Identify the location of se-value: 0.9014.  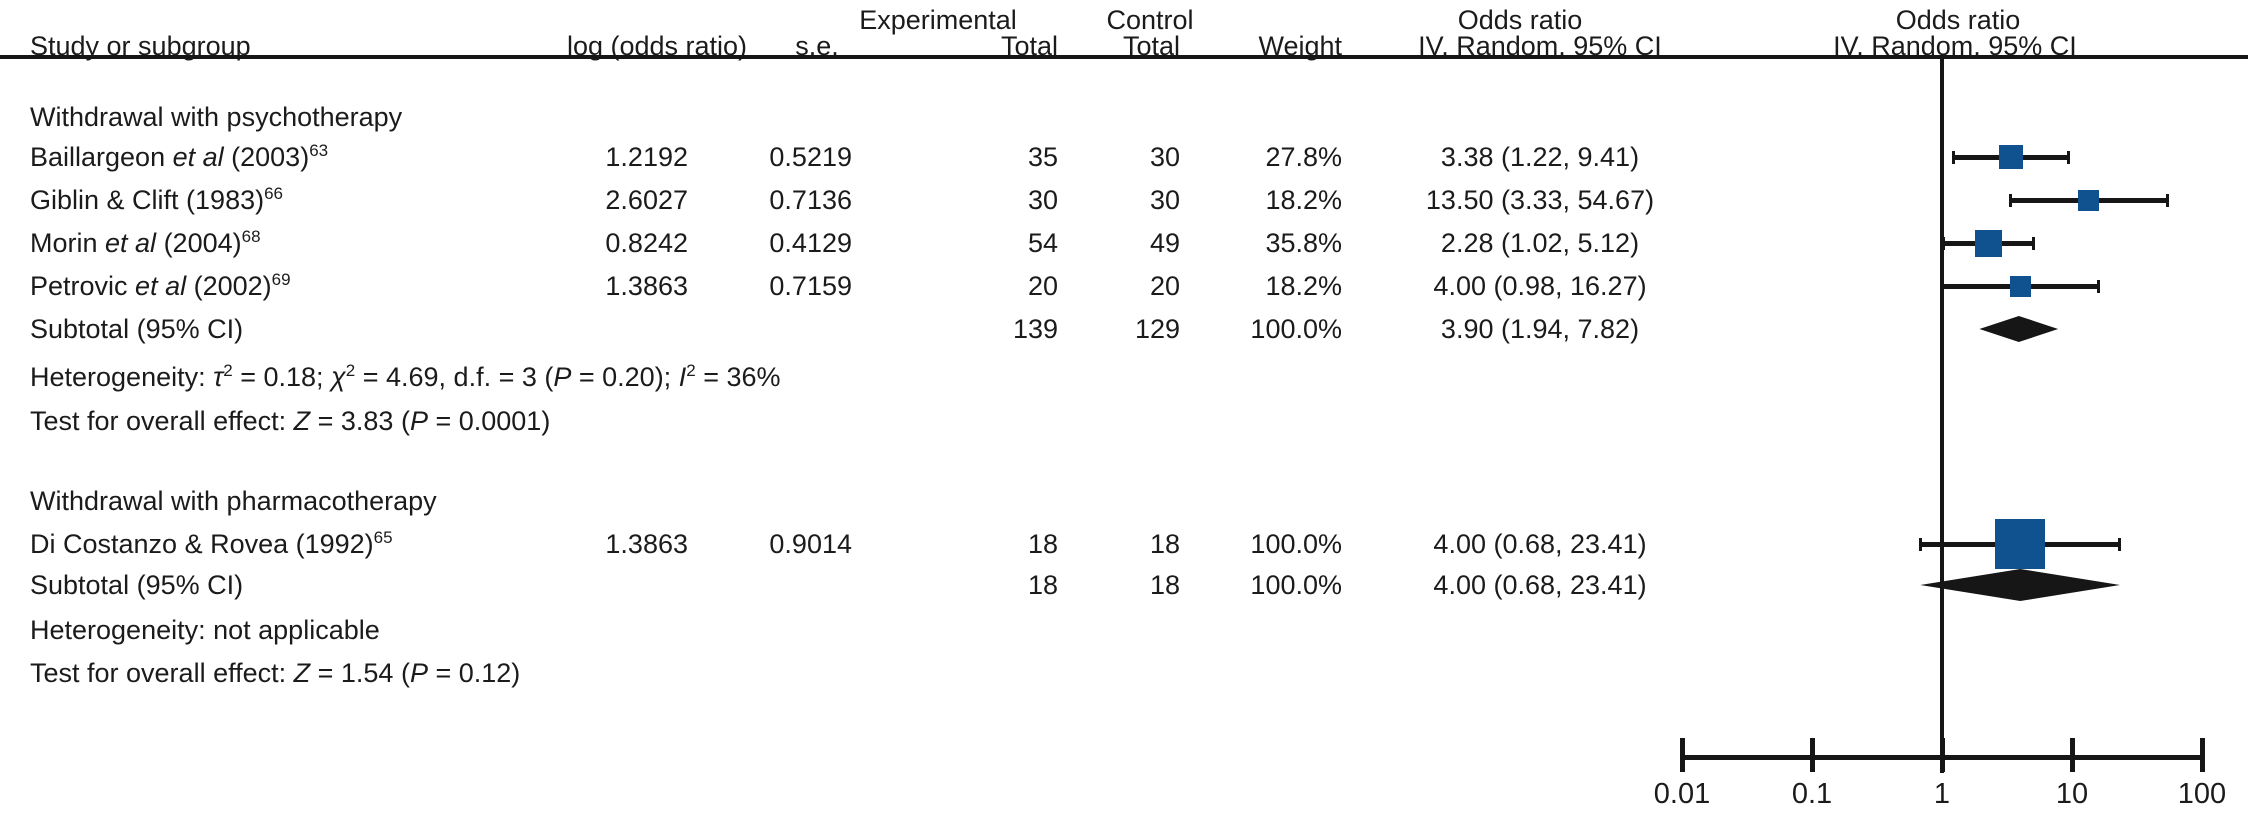
(810, 544).